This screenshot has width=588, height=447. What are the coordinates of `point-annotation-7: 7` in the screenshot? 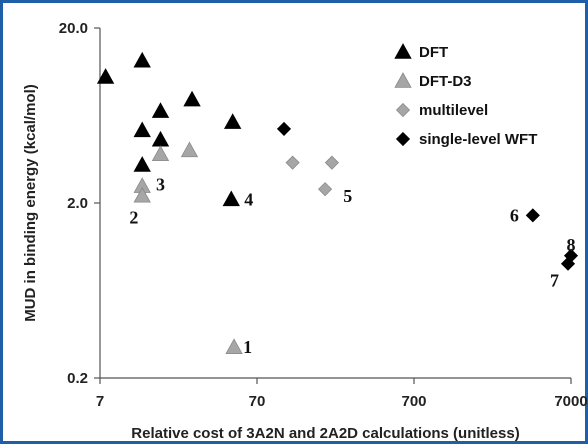 It's located at (554, 281).